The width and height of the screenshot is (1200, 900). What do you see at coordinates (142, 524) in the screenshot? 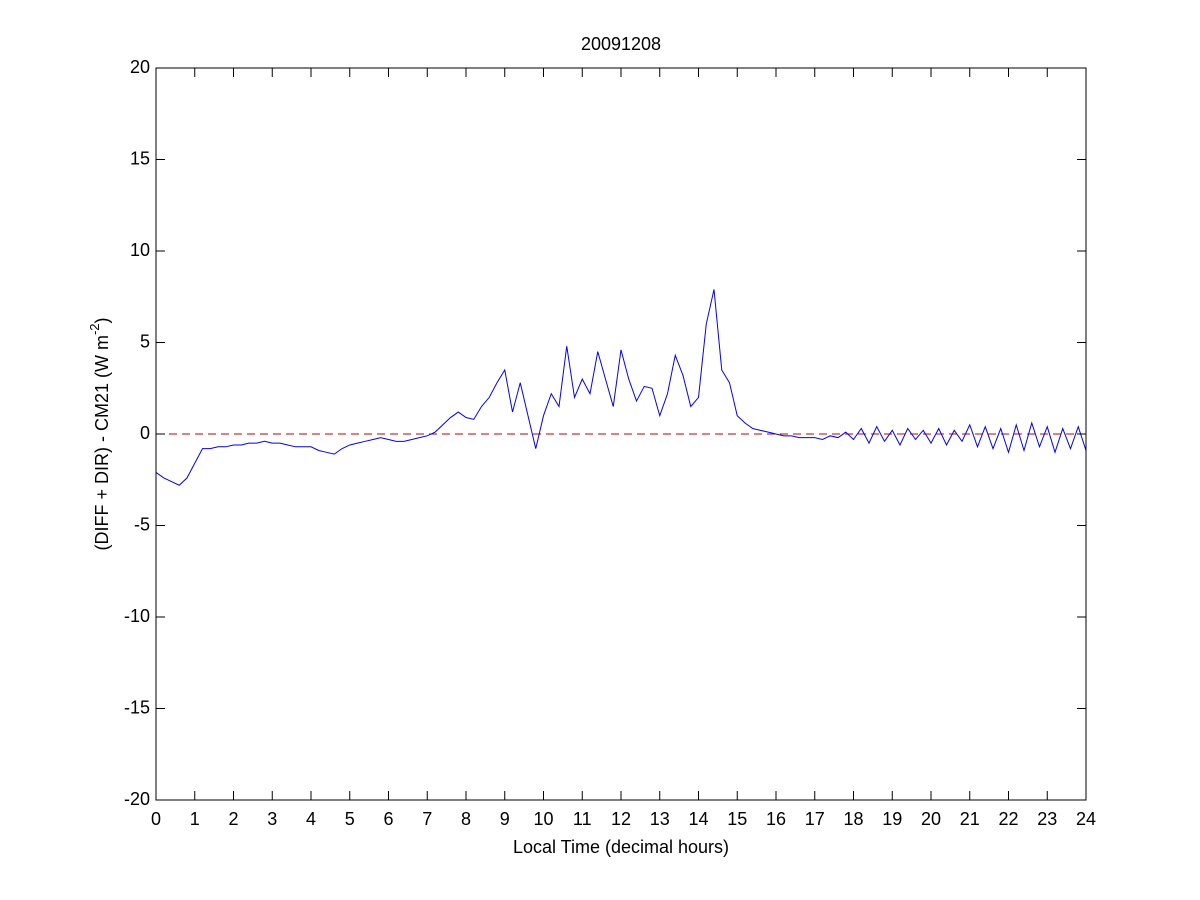
I see `y-tick-label: -5` at bounding box center [142, 524].